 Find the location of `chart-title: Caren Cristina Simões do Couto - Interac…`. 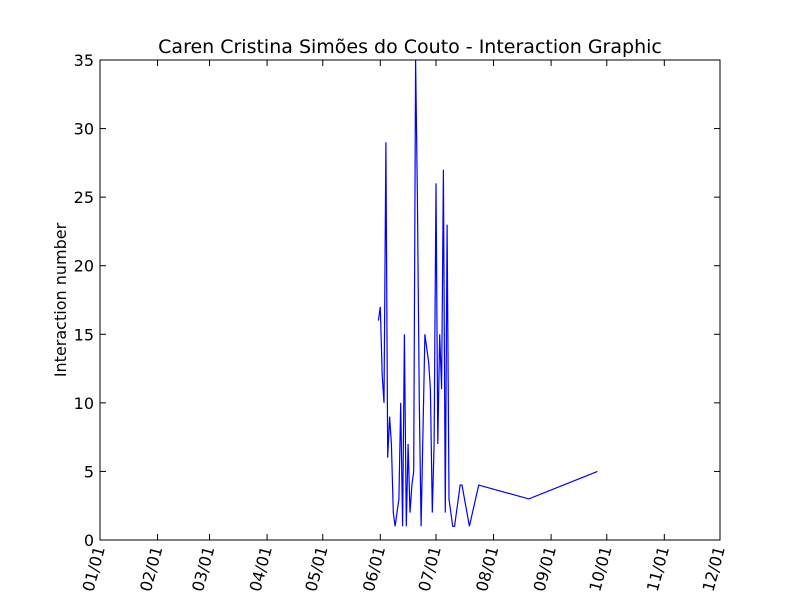

chart-title: Caren Cristina Simões do Couto - Interac… is located at coordinates (410, 47).